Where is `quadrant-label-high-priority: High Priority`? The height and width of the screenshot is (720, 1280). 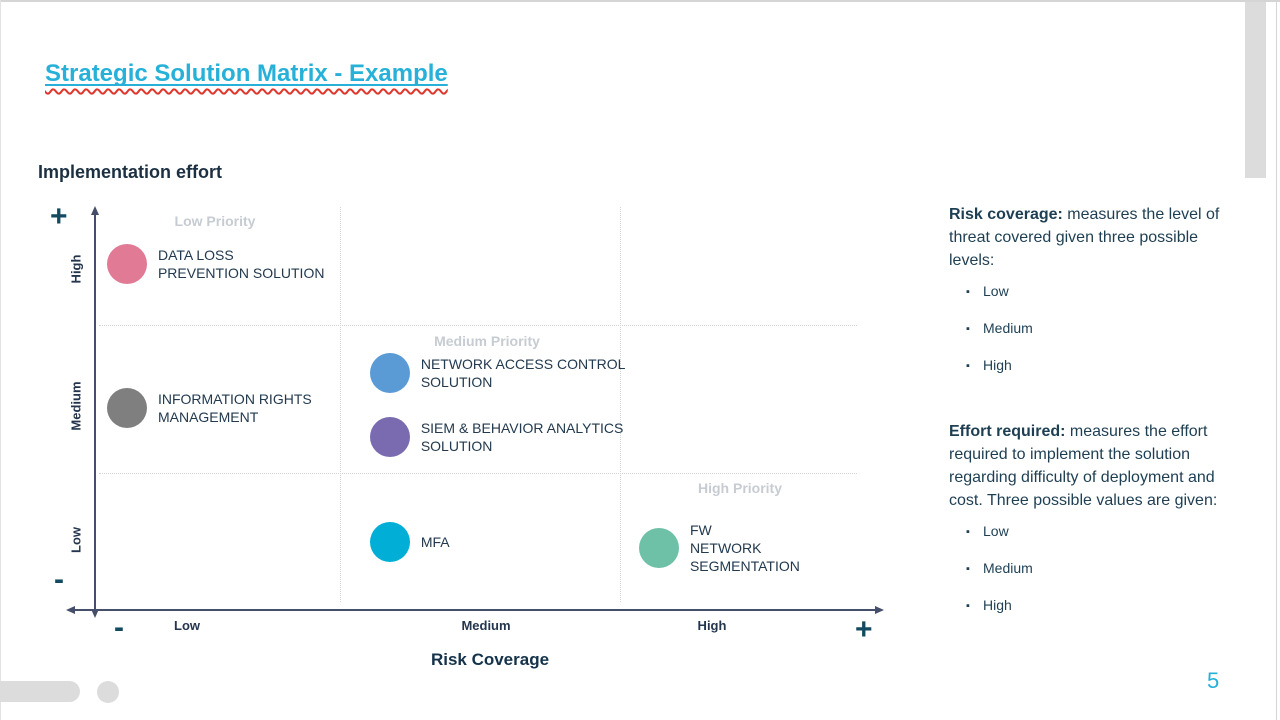
quadrant-label-high-priority: High Priority is located at coordinates (740, 488).